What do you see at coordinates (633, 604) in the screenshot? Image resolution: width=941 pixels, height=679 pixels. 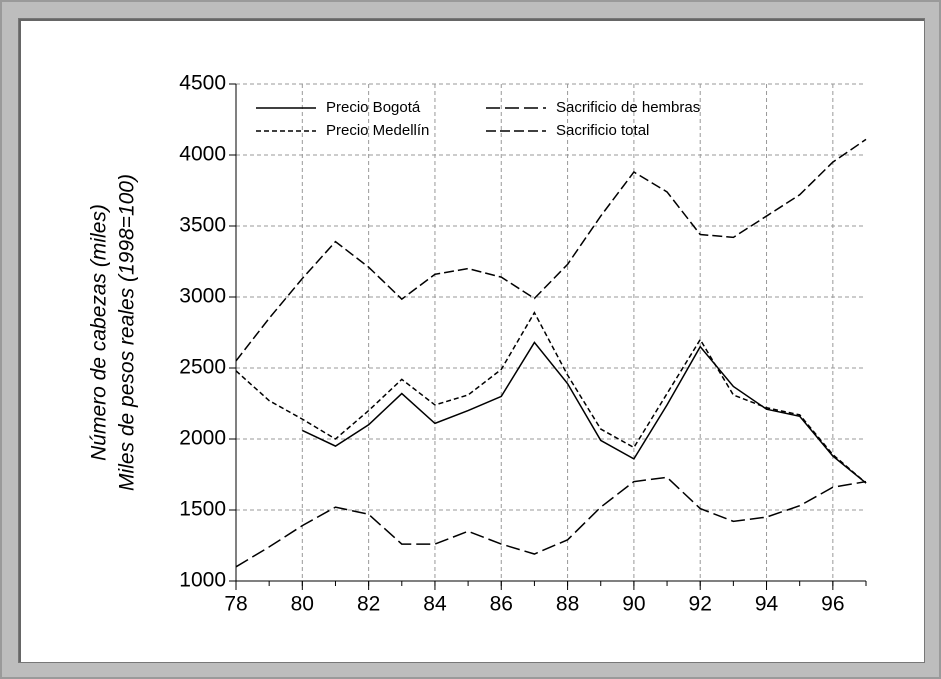 I see `x-tick-label: 90` at bounding box center [633, 604].